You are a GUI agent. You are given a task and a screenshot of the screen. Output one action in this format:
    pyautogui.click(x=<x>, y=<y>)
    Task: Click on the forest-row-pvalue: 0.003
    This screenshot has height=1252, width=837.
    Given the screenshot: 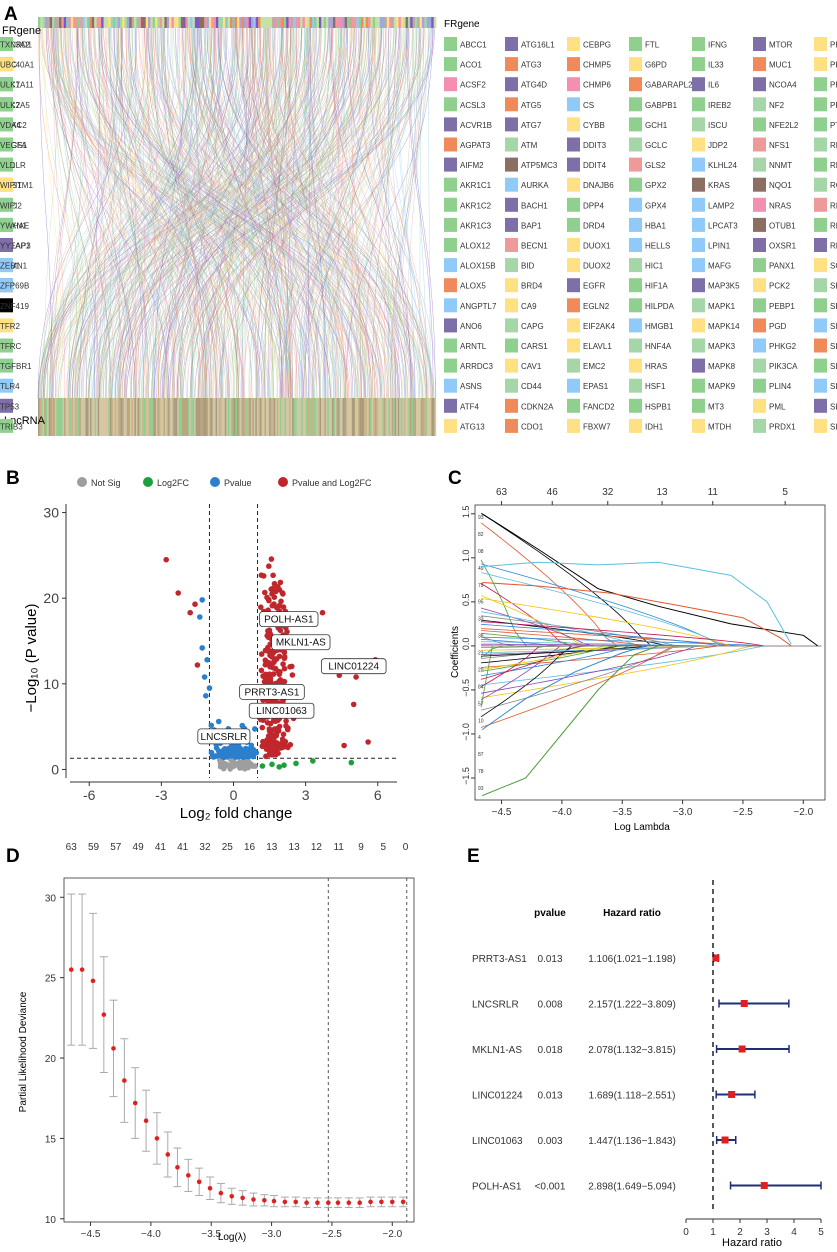 What is the action you would take?
    pyautogui.click(x=549, y=1141)
    